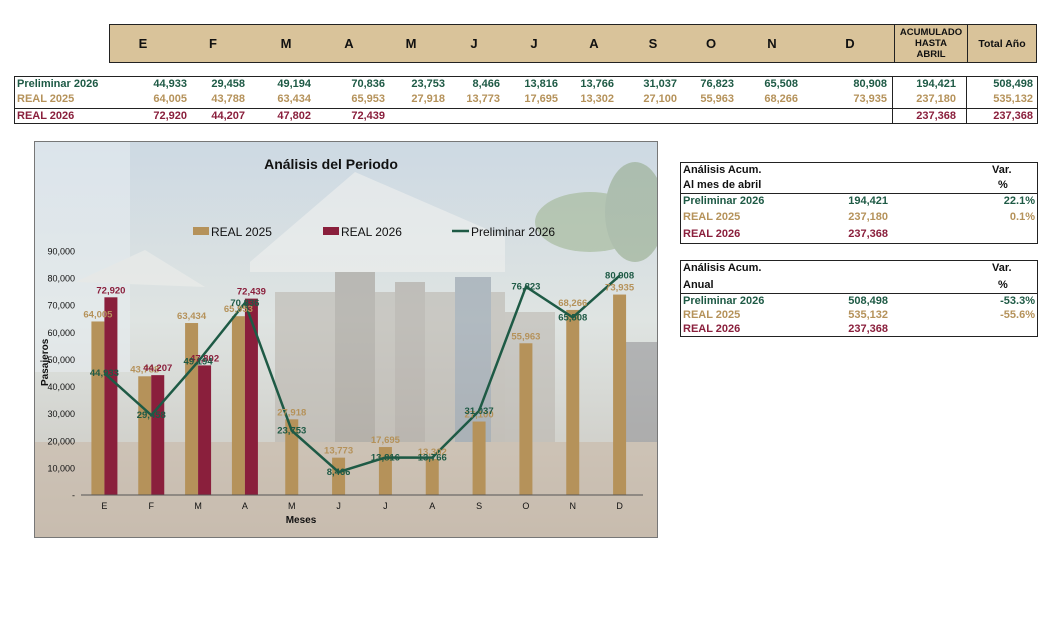  I want to click on cell: 23,753, so click(428, 84).